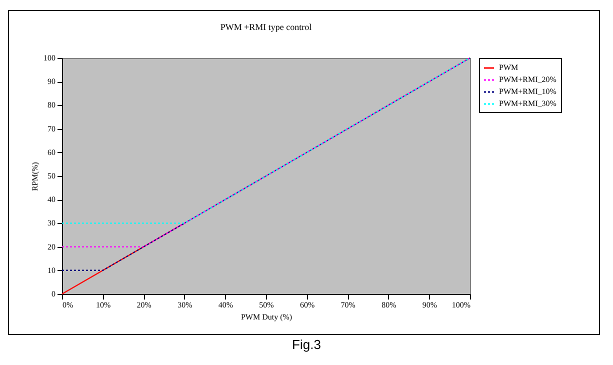 This screenshot has height=365, width=613. Describe the element at coordinates (266, 27) in the screenshot. I see `chart-title: PWM +RMI type control` at that location.